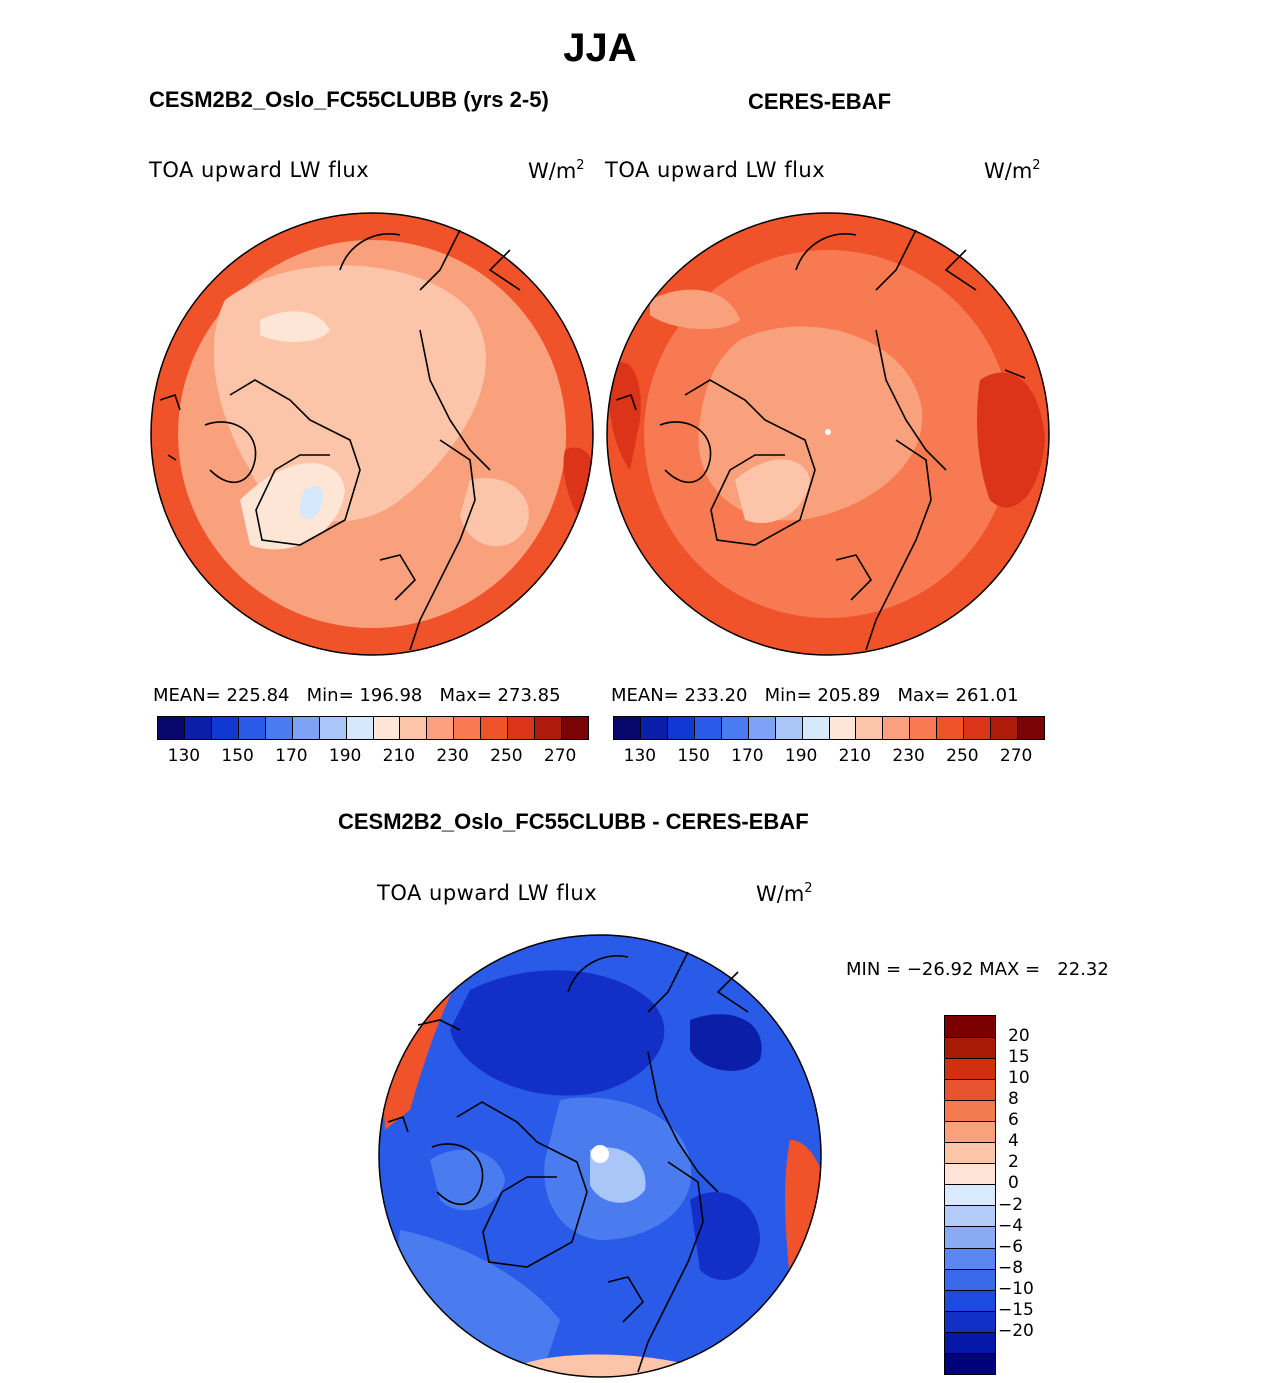  I want to click on panel-obs-unit: W/m2, so click(1012, 170).